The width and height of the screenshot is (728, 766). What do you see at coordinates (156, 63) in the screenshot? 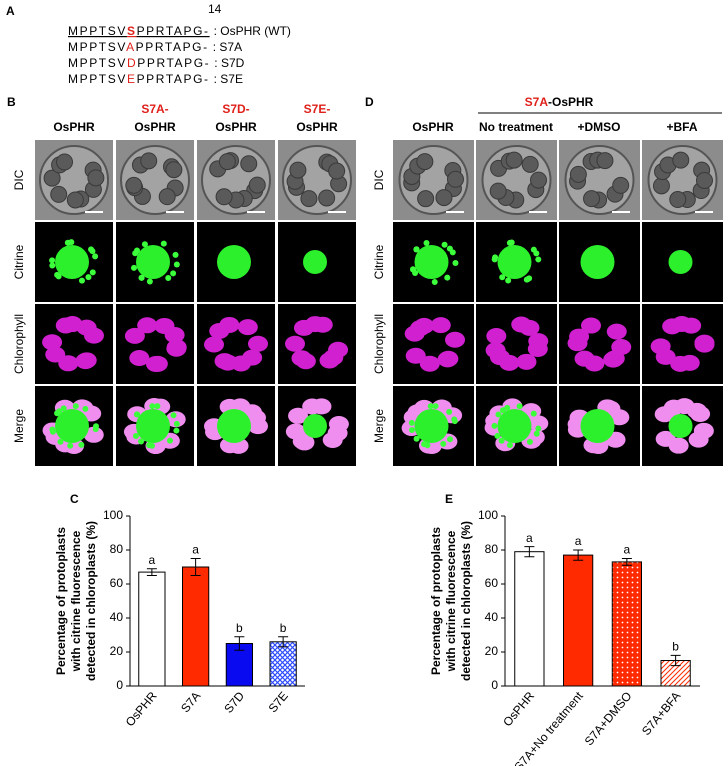
I see `sequence-row: MPPTSVDPPRTAPG-: S7D` at bounding box center [156, 63].